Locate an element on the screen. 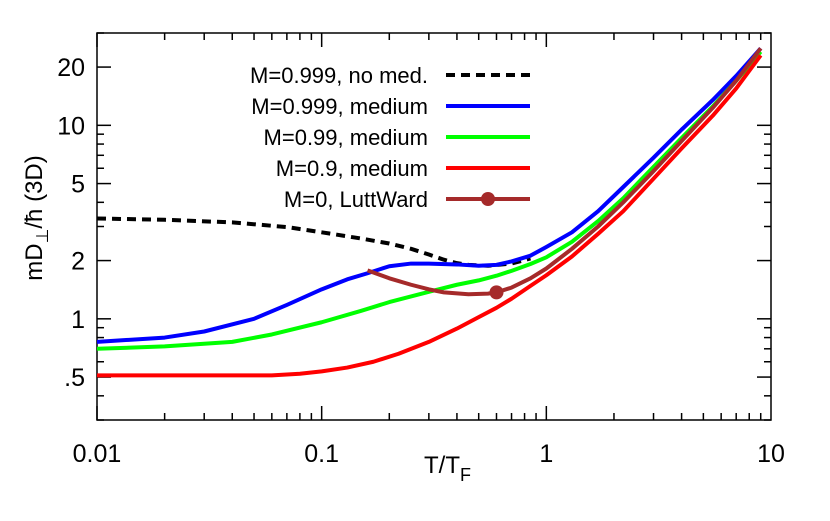  x-tick-label: 10 is located at coordinates (771, 454).